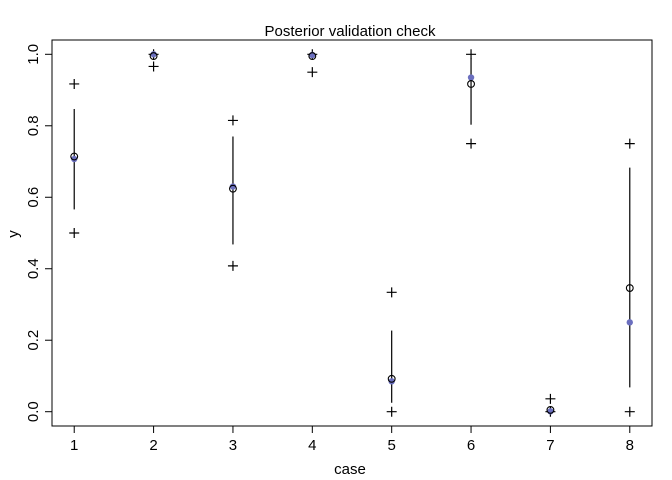 This screenshot has height=480, width=672. Describe the element at coordinates (33, 340) in the screenshot. I see `y-tick-label: 0.2` at that location.